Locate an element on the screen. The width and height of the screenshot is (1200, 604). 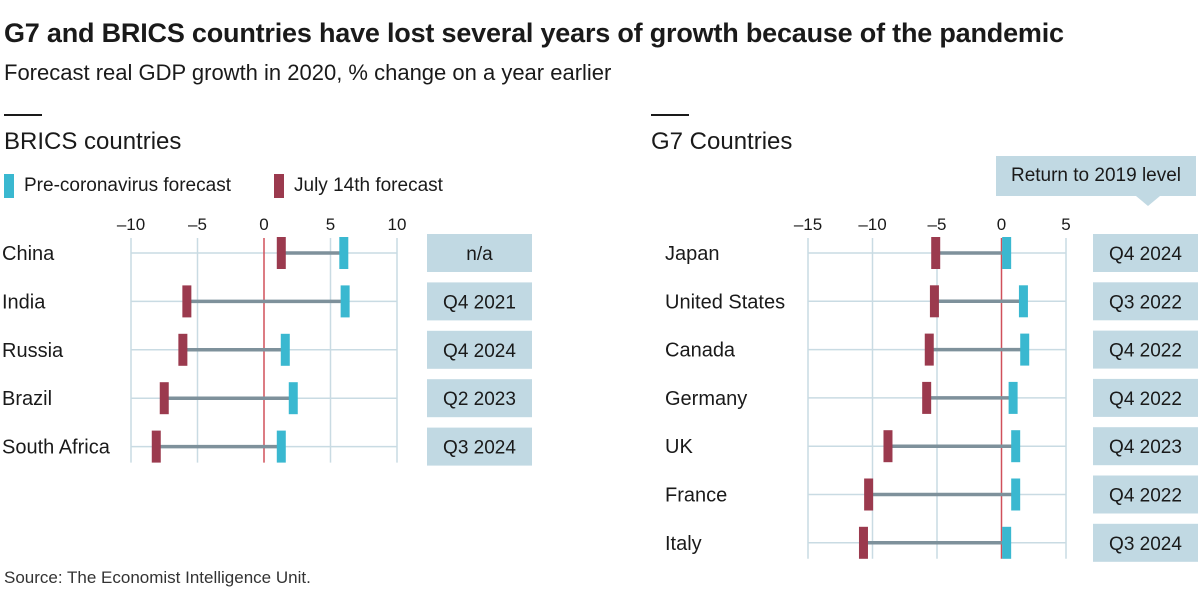
brics-return-label-brazil: Q2 2023 is located at coordinates (479, 399).